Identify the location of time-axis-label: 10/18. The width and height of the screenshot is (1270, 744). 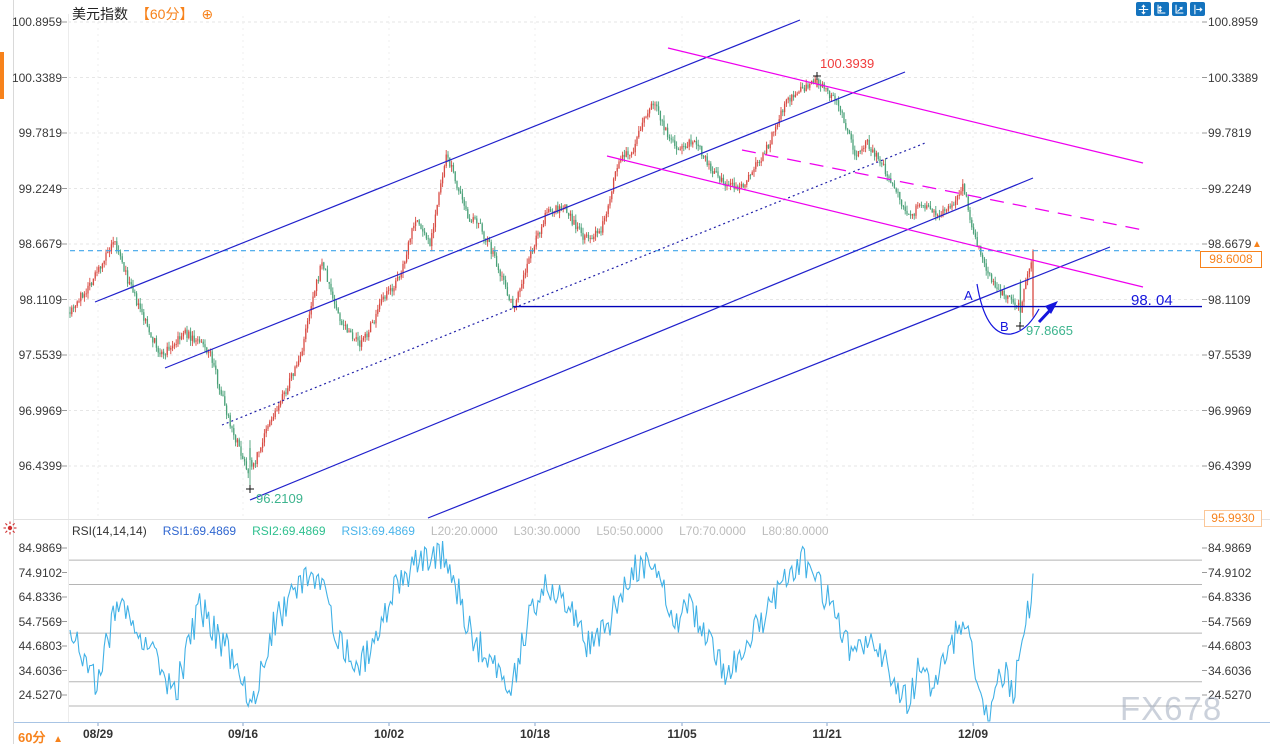
(535, 734).